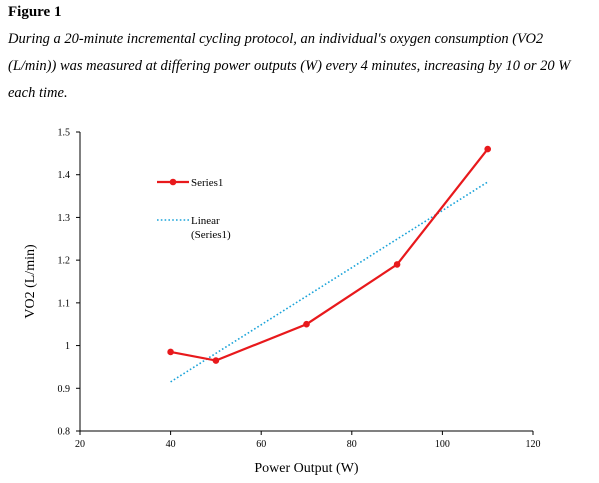 The height and width of the screenshot is (483, 599). Describe the element at coordinates (64, 261) in the screenshot. I see `y-tick-label: 1.2` at that location.